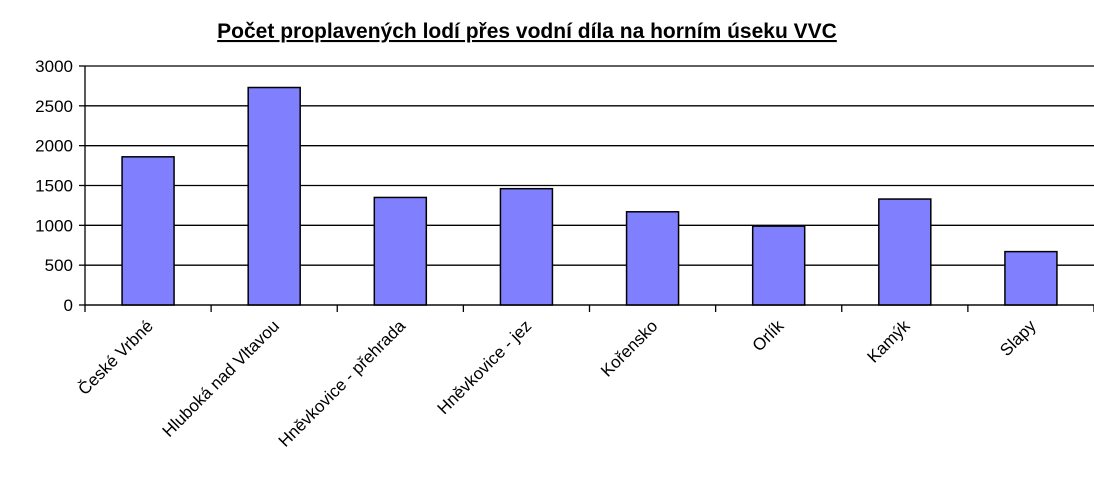  What do you see at coordinates (888, 341) in the screenshot?
I see `x-tick-label: Kamýk` at bounding box center [888, 341].